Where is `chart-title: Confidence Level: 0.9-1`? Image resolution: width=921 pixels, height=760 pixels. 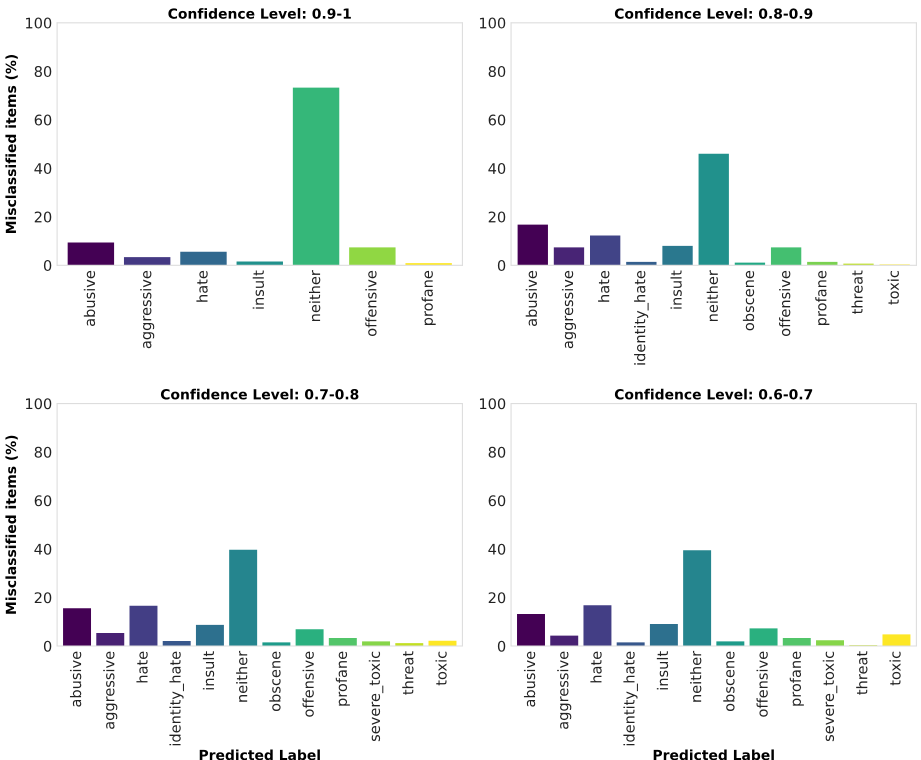
chart-title: Confidence Level: 0.9-1 is located at coordinates (259, 13).